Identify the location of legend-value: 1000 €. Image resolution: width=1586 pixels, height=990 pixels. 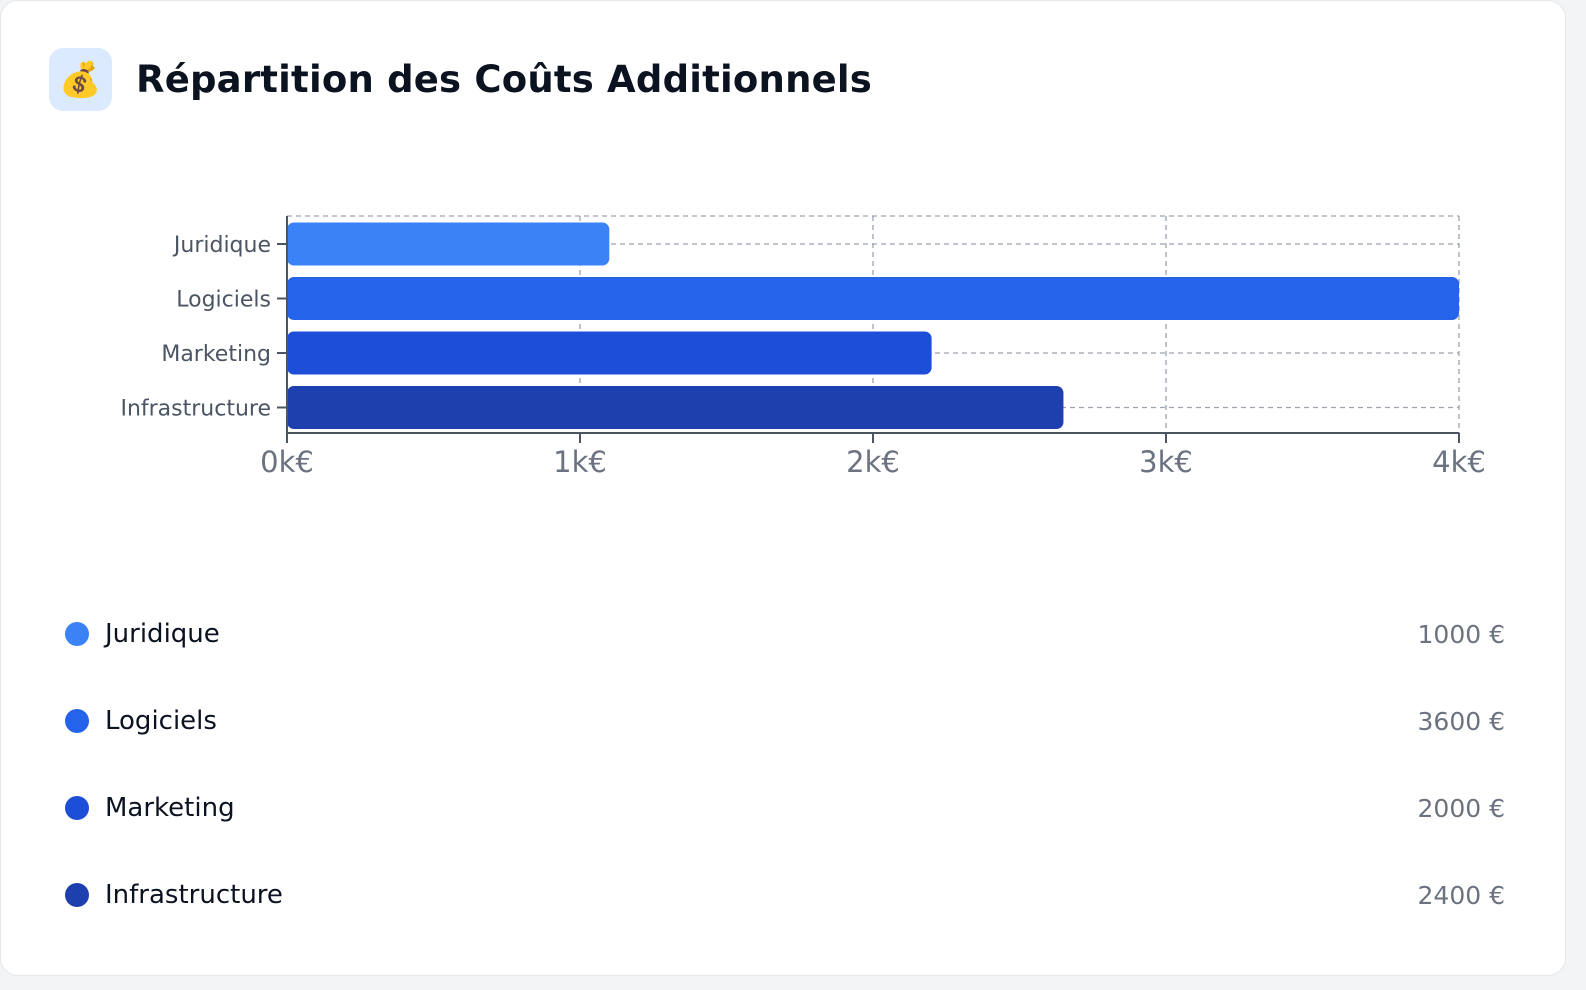
(1461, 634).